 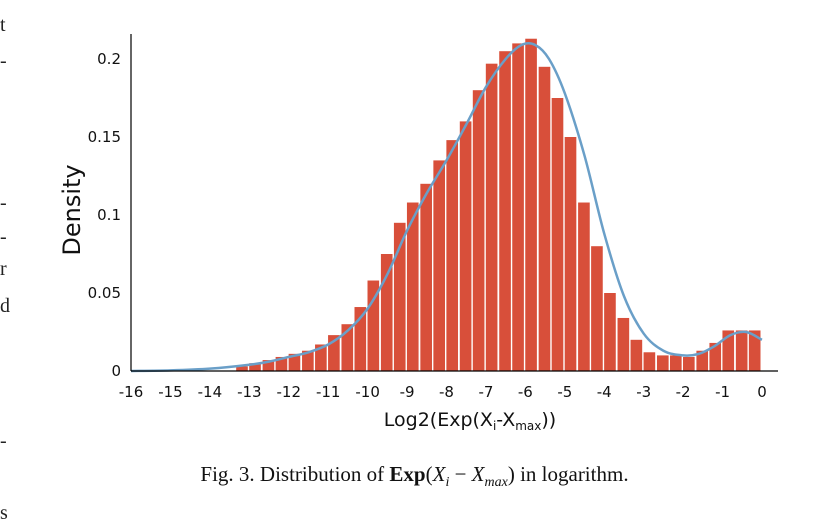 What do you see at coordinates (249, 392) in the screenshot?
I see `x-tick-label-3: -13` at bounding box center [249, 392].